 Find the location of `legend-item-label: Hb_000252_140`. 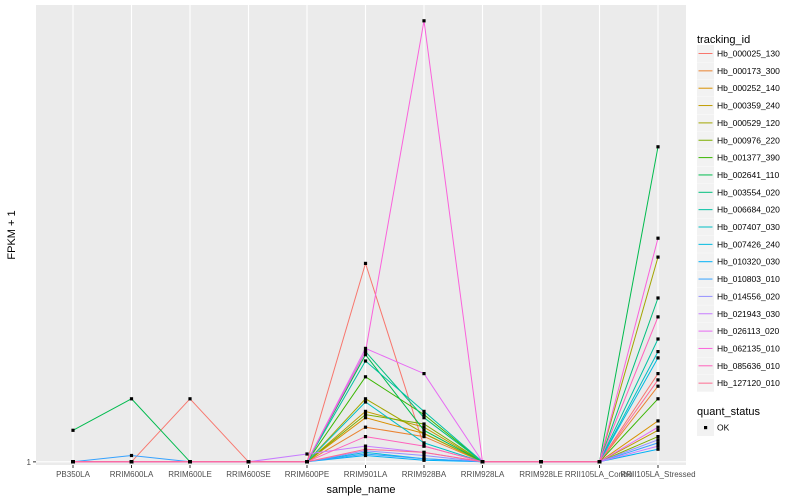

legend-item-label: Hb_000252_140 is located at coordinates (748, 88).